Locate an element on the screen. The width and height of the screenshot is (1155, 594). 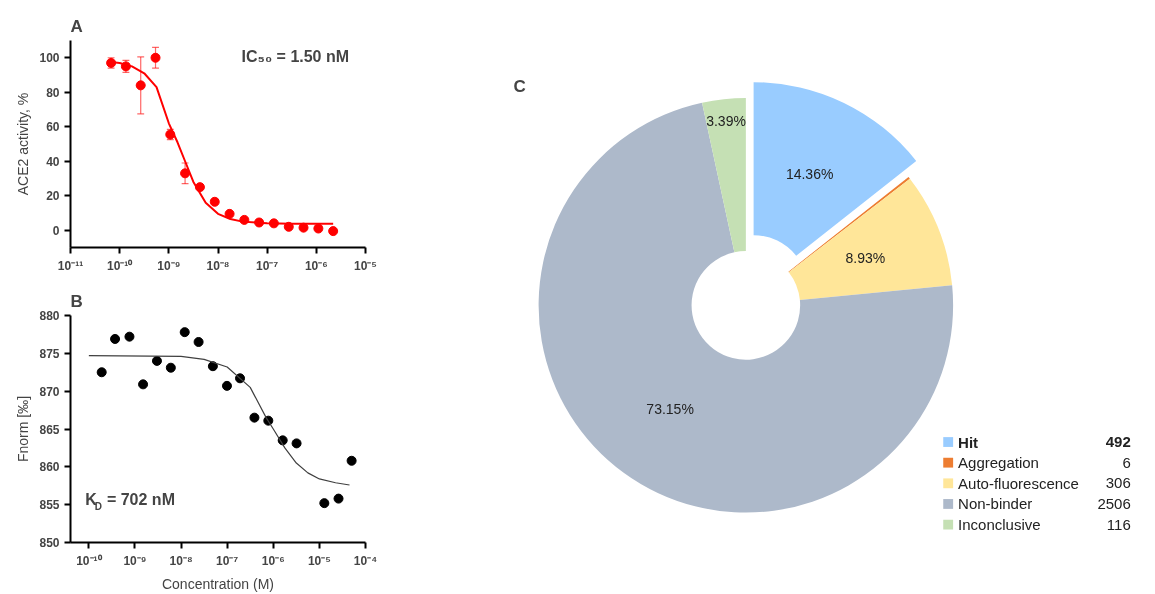
y-tick-label: 20 is located at coordinates (53, 196).